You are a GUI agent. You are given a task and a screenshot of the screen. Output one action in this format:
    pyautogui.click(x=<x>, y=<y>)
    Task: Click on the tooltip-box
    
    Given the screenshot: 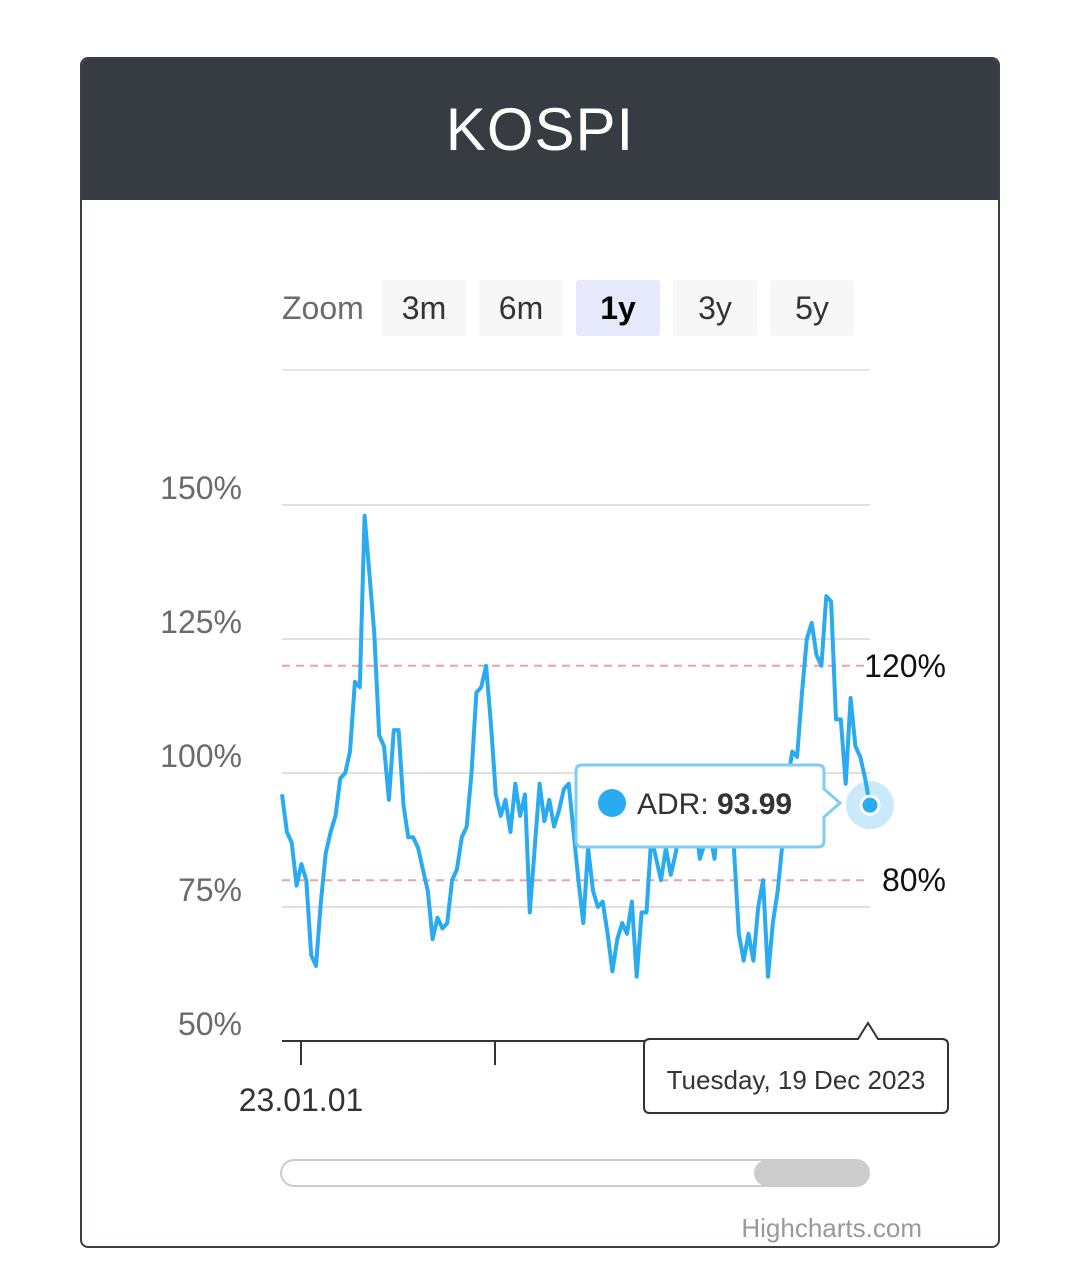 What is the action you would take?
    pyautogui.click(x=708, y=806)
    